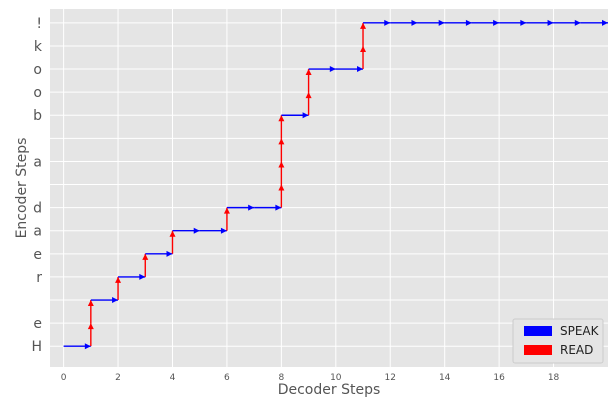 Image resolution: width=611 pixels, height=398 pixels. What do you see at coordinates (22, 188) in the screenshot?
I see `y-axis-title: Encoder Steps` at bounding box center [22, 188].